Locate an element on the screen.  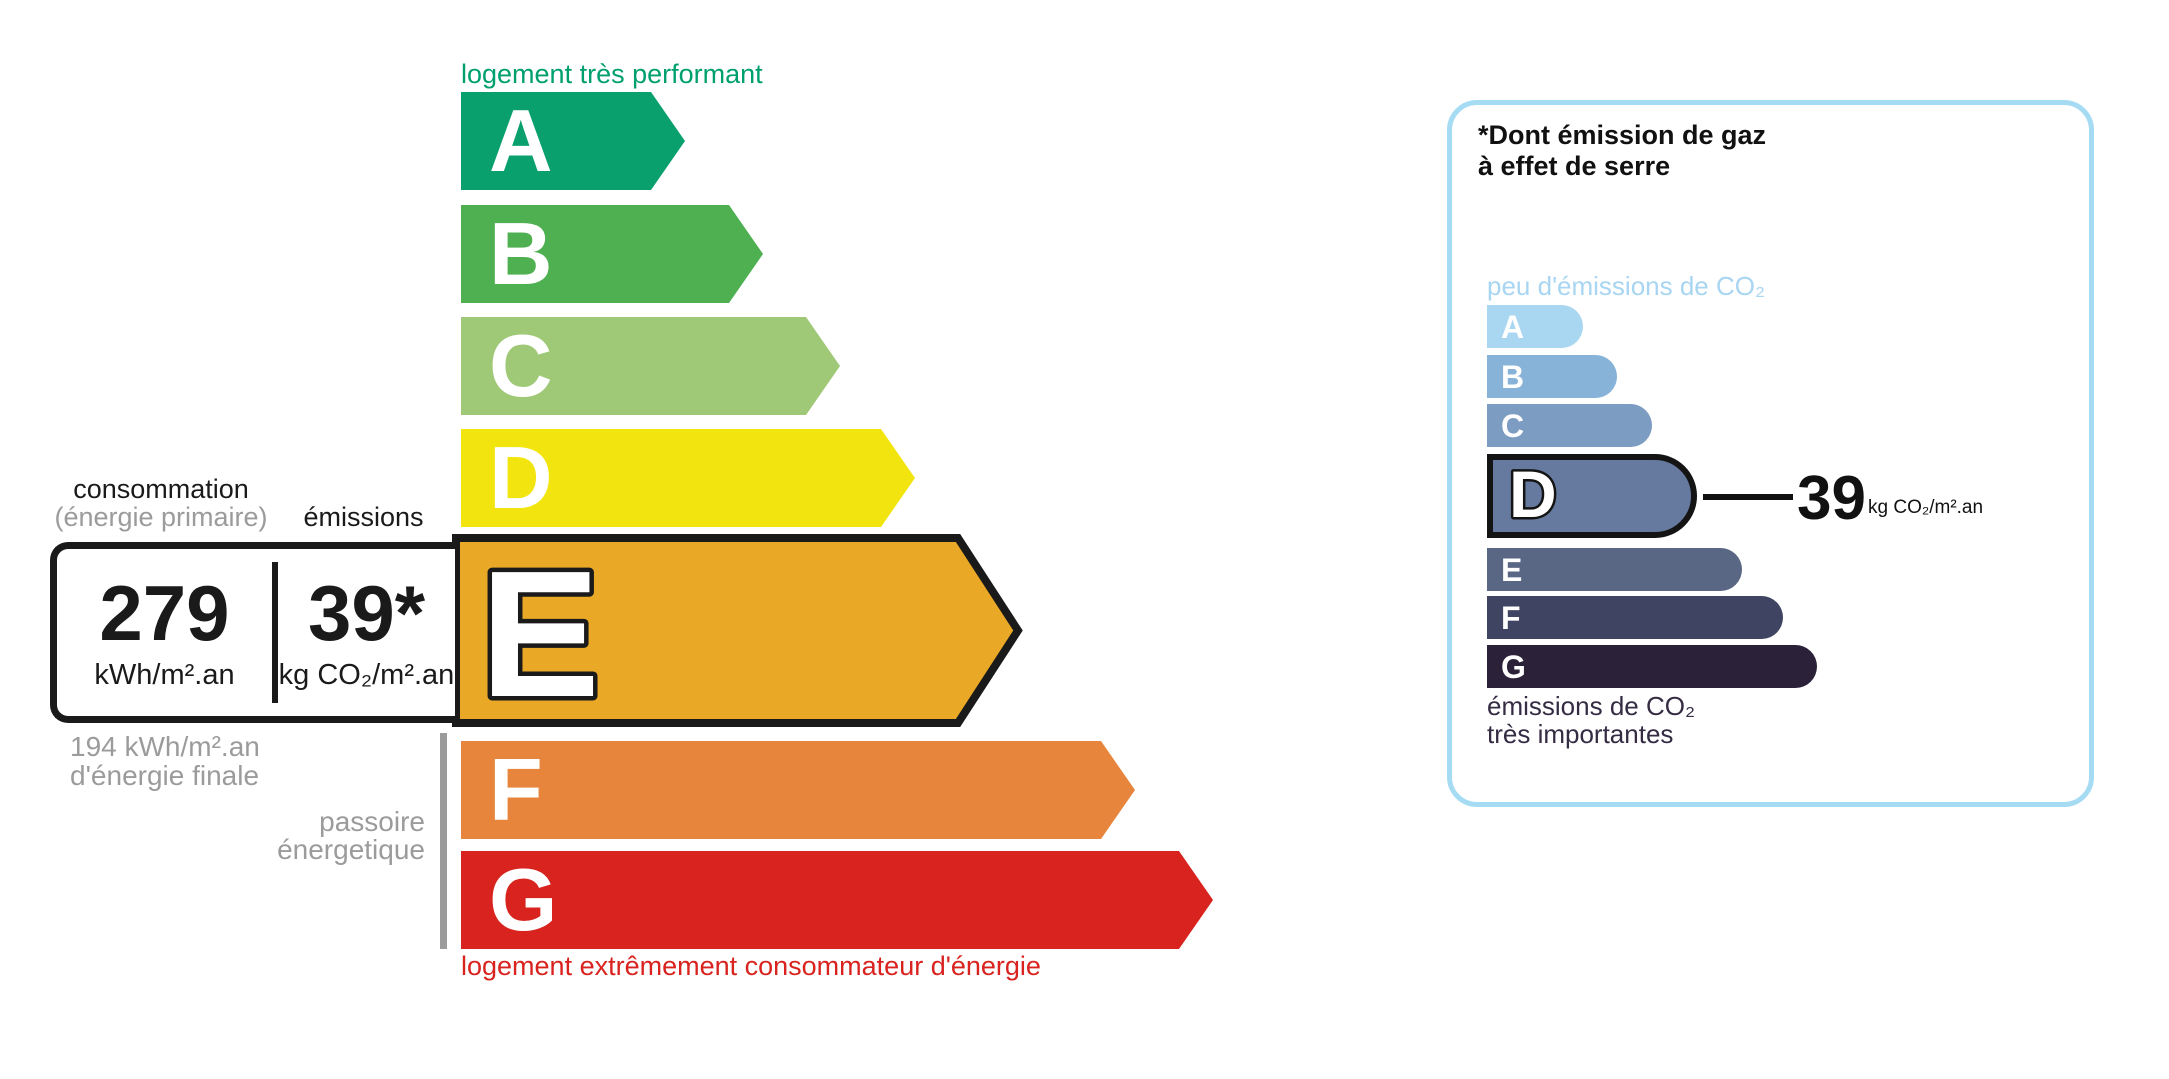
energy-sieve-note: passoire énergetique is located at coordinates (302, 836).